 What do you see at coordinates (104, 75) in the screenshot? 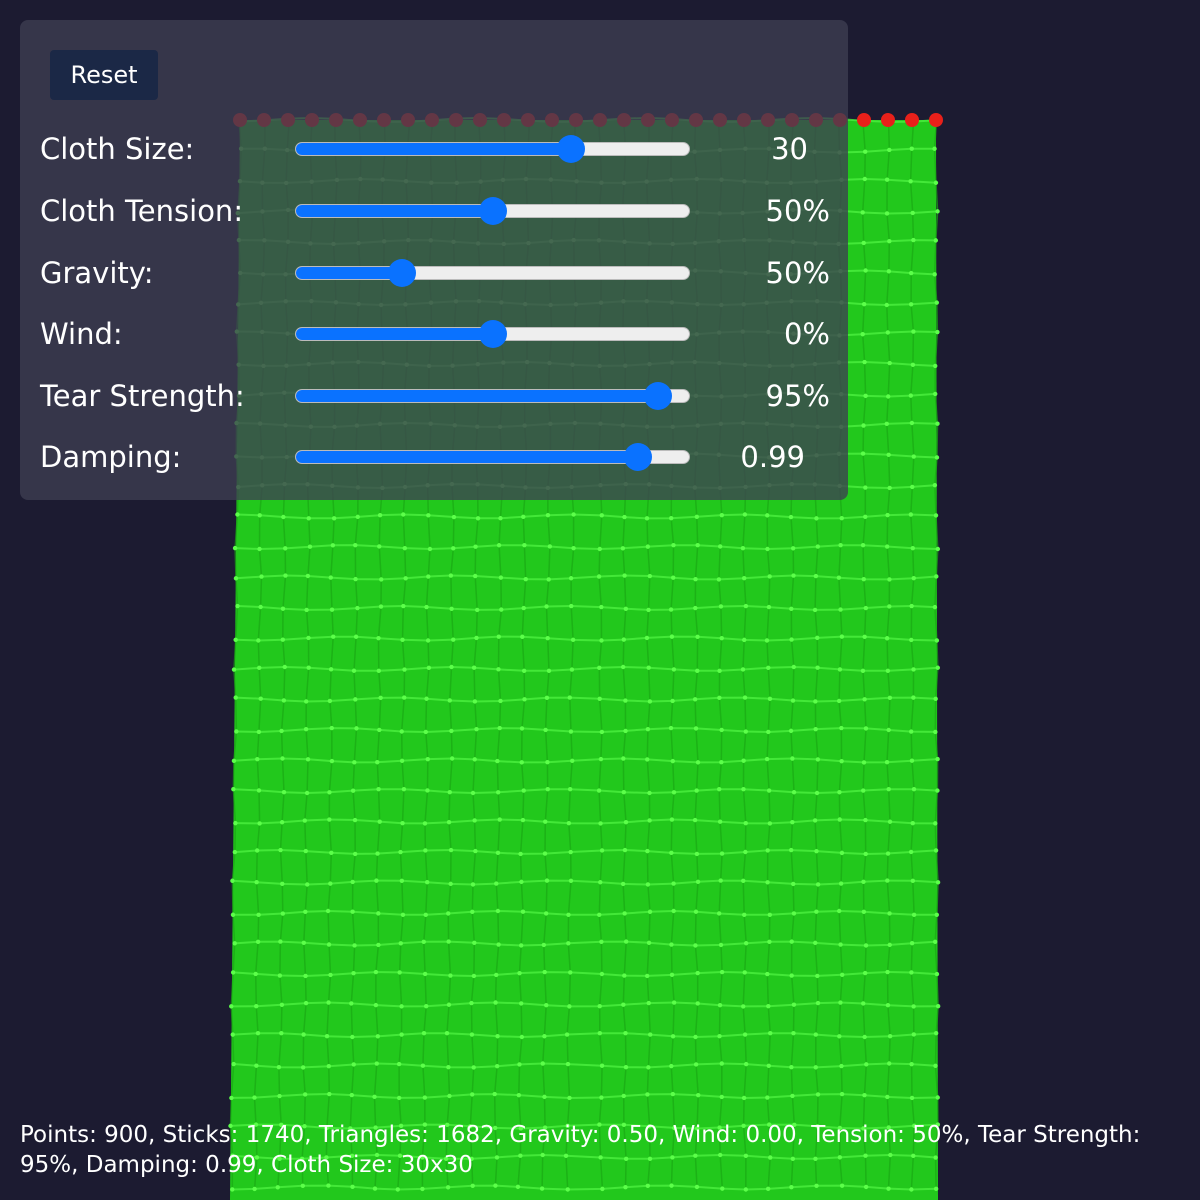
I see `reset-button: Reset` at bounding box center [104, 75].